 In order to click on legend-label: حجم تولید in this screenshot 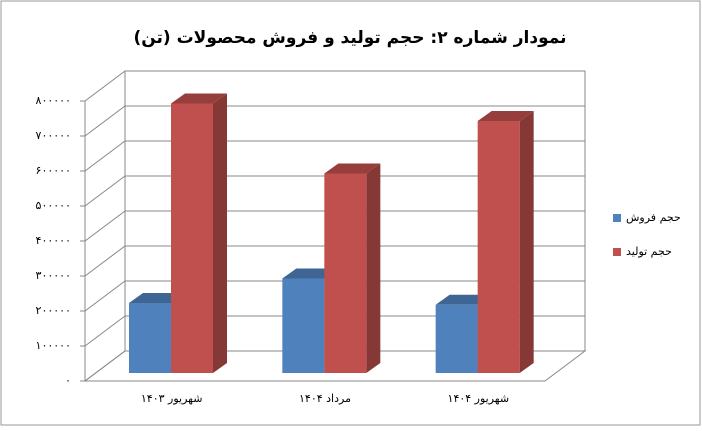, I will do `click(649, 251)`.